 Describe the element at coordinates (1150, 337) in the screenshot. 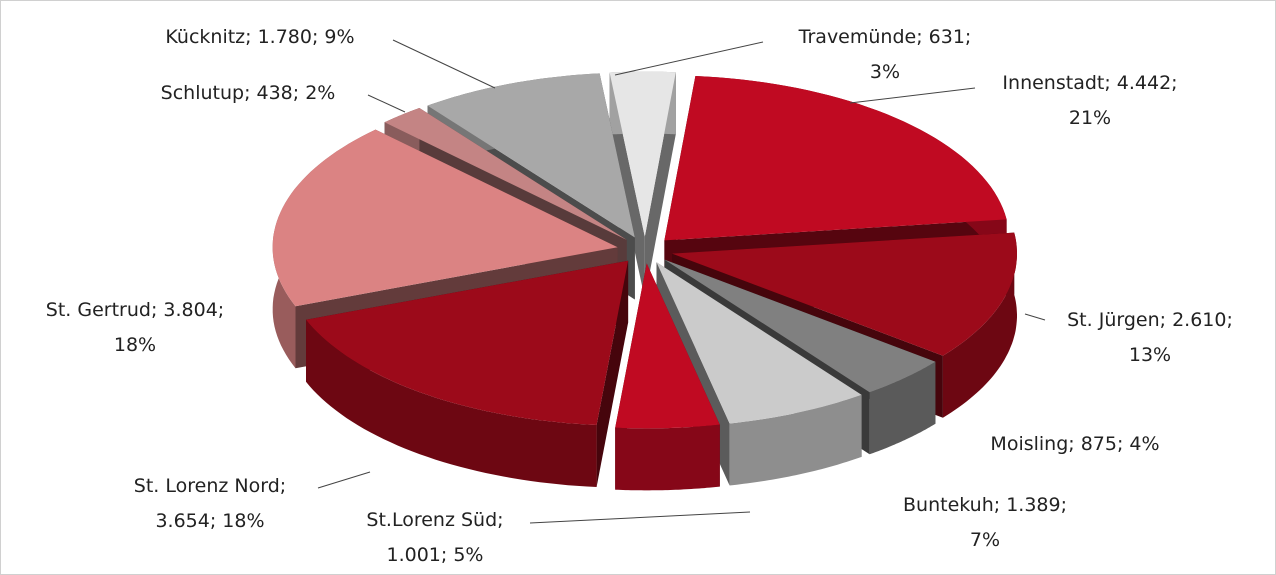

I see `data-label: St. Jürgen; 2.610; 13%` at that location.